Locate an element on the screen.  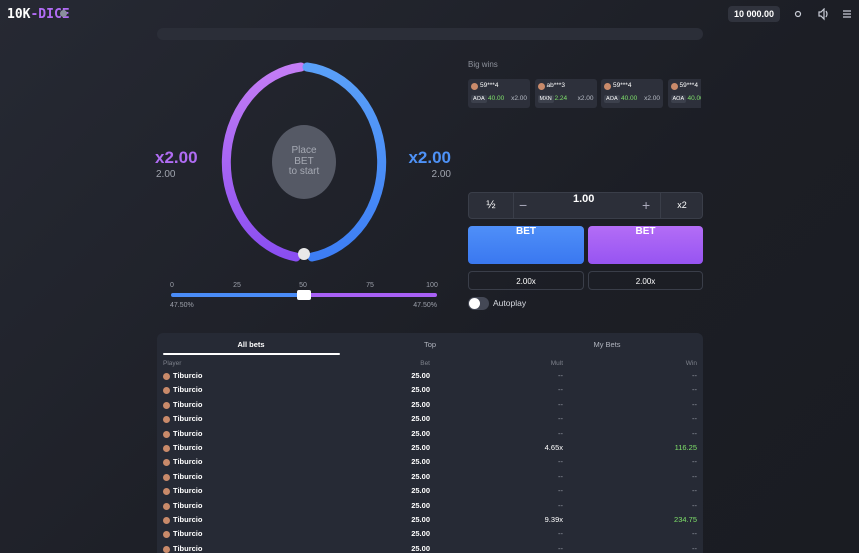
header-icons is located at coordinates (822, 14).